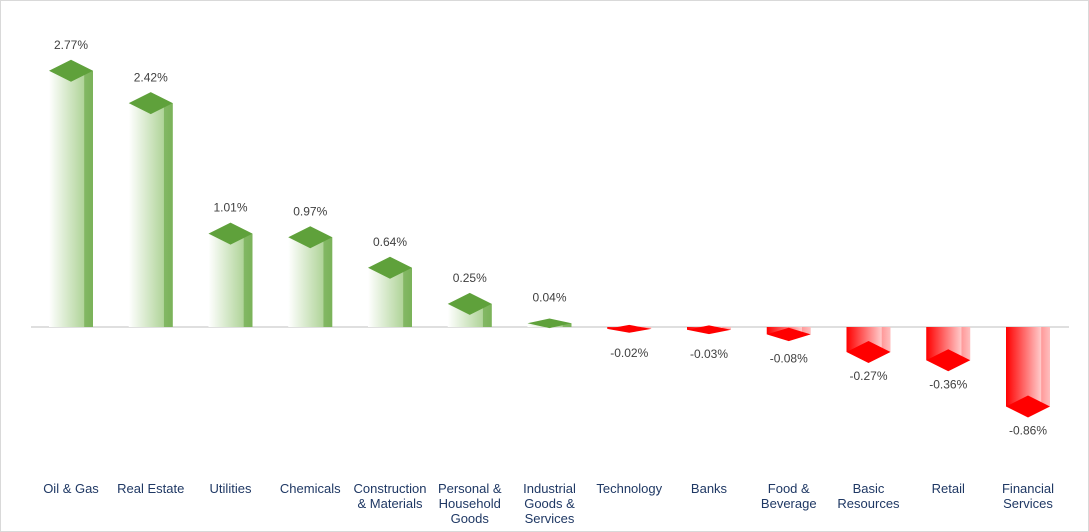 The width and height of the screenshot is (1089, 532). What do you see at coordinates (230, 488) in the screenshot?
I see `x-tick-label: Utilities` at bounding box center [230, 488].